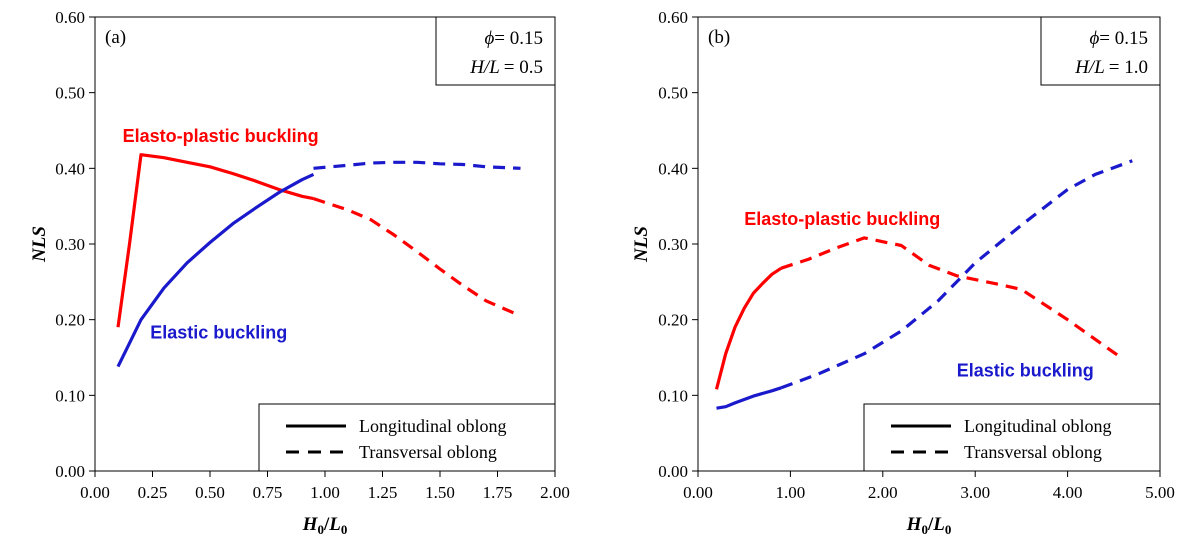  Describe the element at coordinates (268, 492) in the screenshot. I see `x-tick-label: 0.75` at that location.